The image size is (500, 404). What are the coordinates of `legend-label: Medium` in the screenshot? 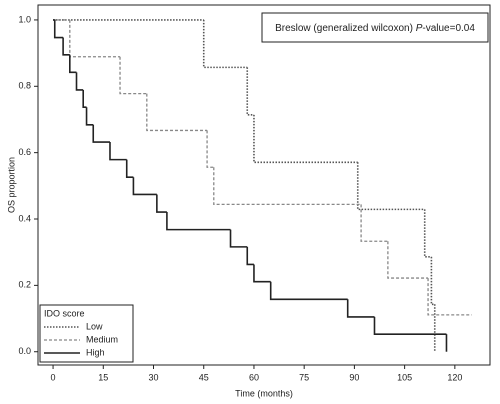 It's located at (102, 339).